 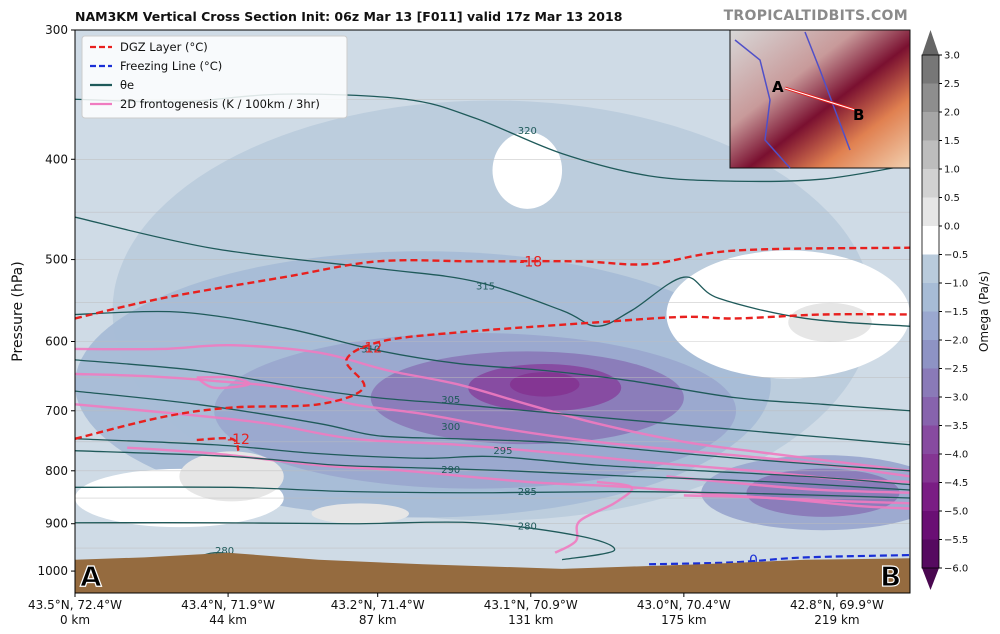 I want to click on endpoint-label-a: A, so click(x=91, y=576).